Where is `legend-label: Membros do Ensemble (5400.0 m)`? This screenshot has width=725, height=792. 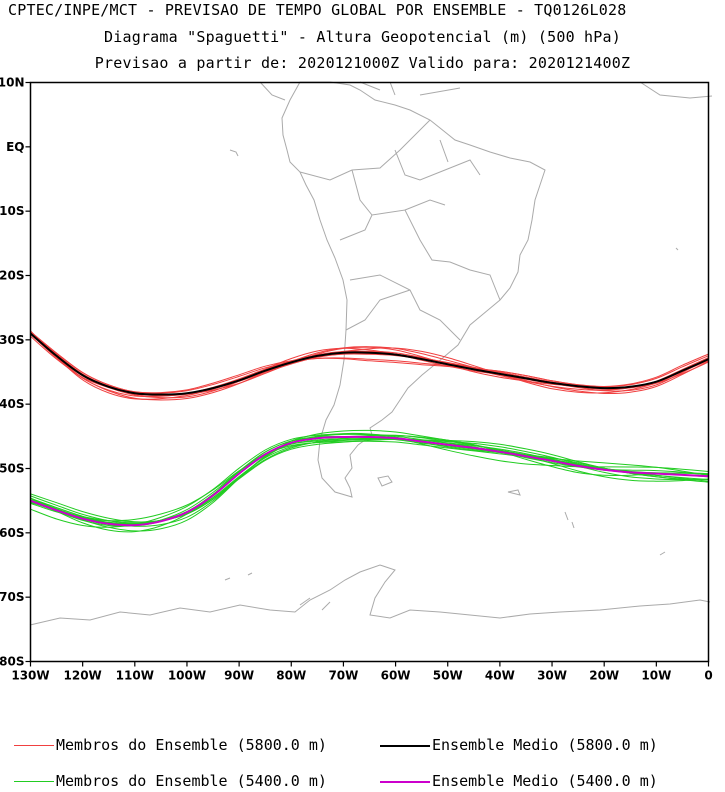
legend-label: Membros do Ensemble (5400.0 m) is located at coordinates (191, 781).